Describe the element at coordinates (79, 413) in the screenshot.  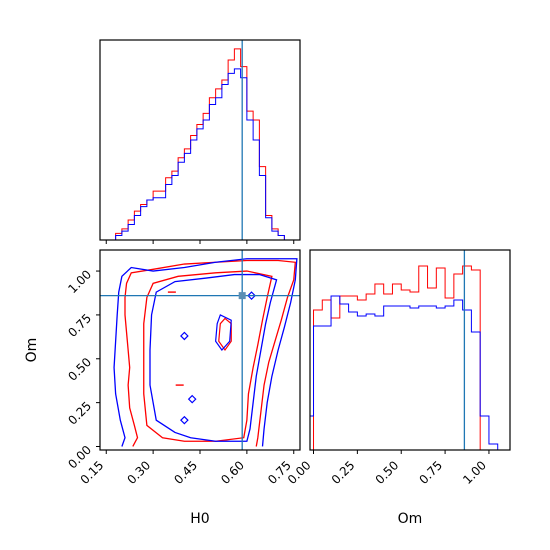
I see `om-y-tick-label: 0.25` at that location.